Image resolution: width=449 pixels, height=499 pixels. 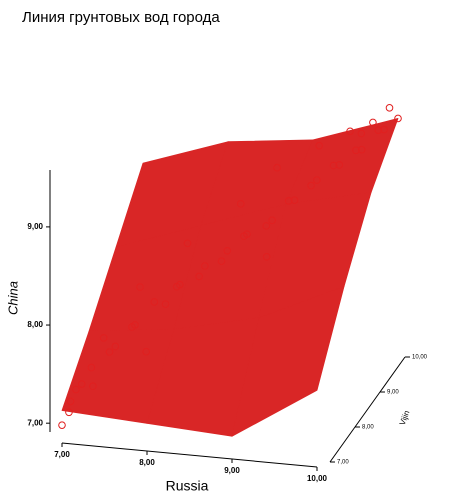 I want to click on y-tick-label: 9,00, so click(x=35, y=226).